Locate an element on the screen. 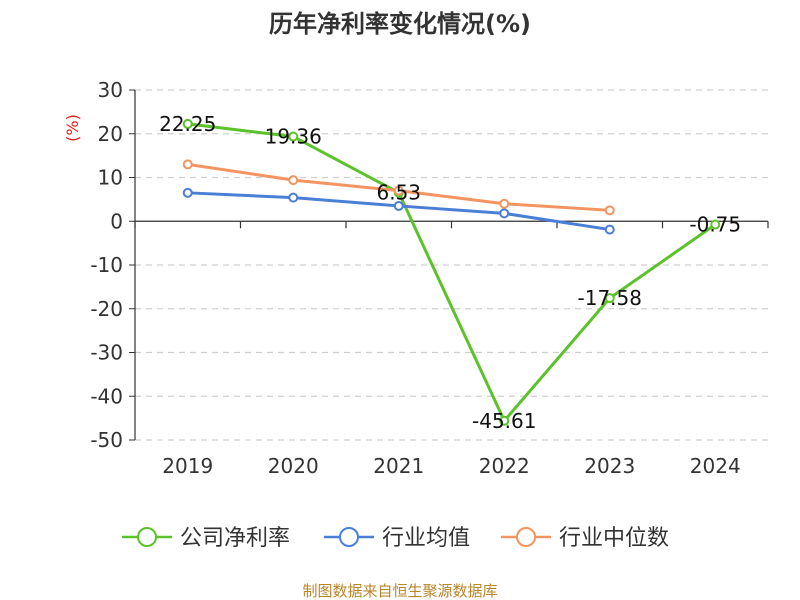  x-tick-label: 2024 is located at coordinates (715, 466).